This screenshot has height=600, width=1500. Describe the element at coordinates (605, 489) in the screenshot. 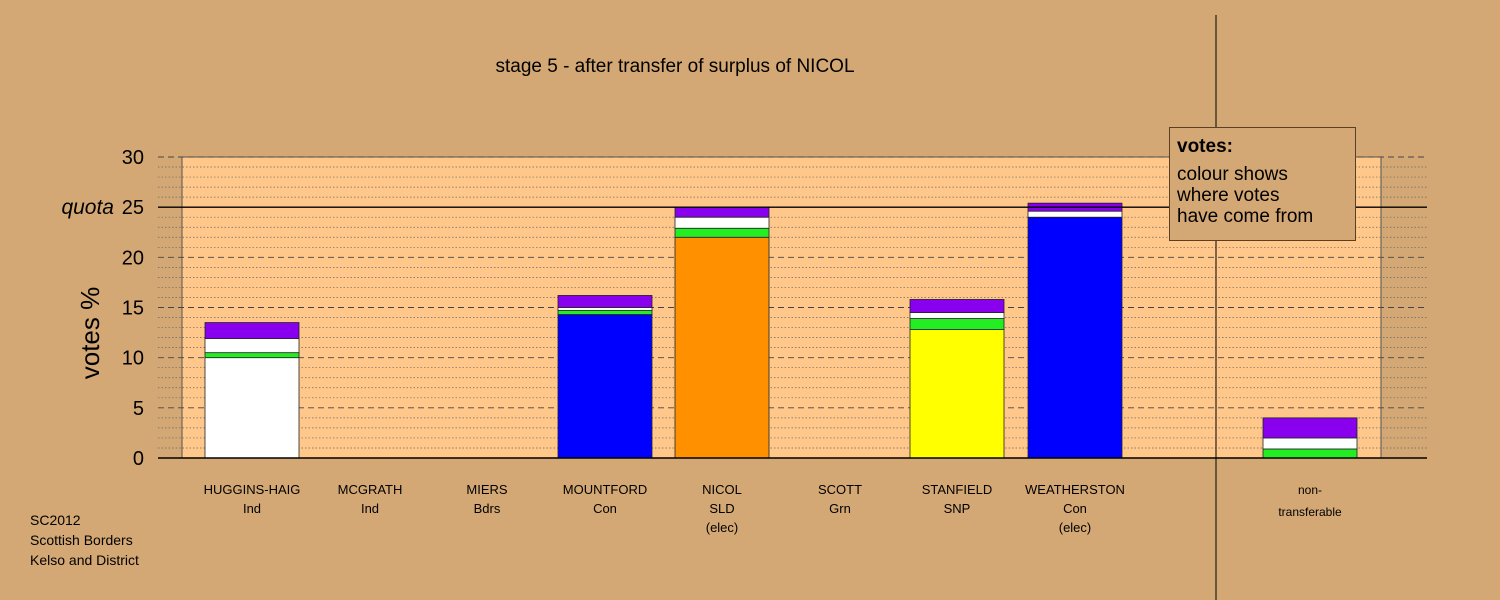

I see `candidate-name: MOUNTFORD` at that location.